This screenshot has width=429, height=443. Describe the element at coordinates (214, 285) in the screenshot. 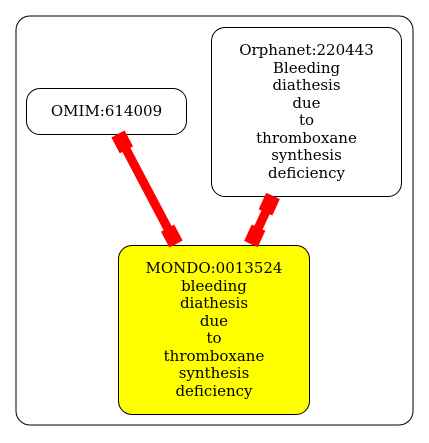

I see `node-mondo-line-1: bleeding` at that location.